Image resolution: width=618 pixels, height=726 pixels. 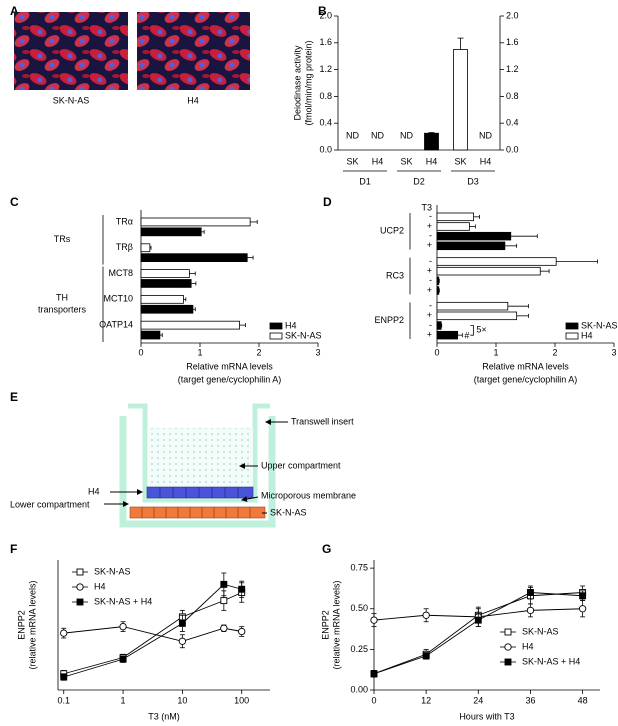 I want to click on upper-medium, so click(x=201, y=457).